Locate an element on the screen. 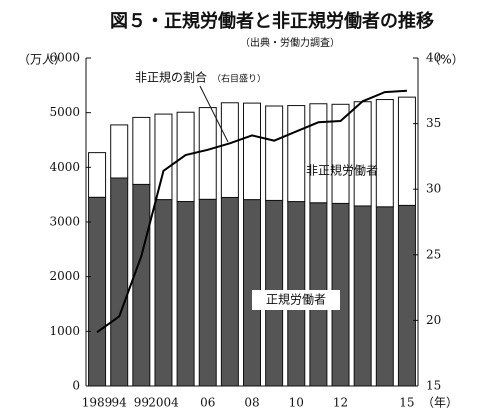 This screenshot has height=419, width=480. y2-tick-label: 20 is located at coordinates (433, 320).